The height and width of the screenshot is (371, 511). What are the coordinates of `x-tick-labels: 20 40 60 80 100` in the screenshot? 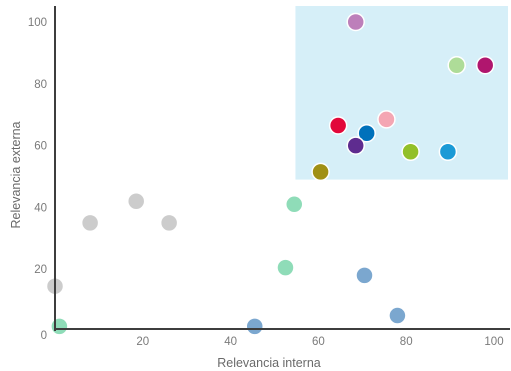 It's located at (319, 342).